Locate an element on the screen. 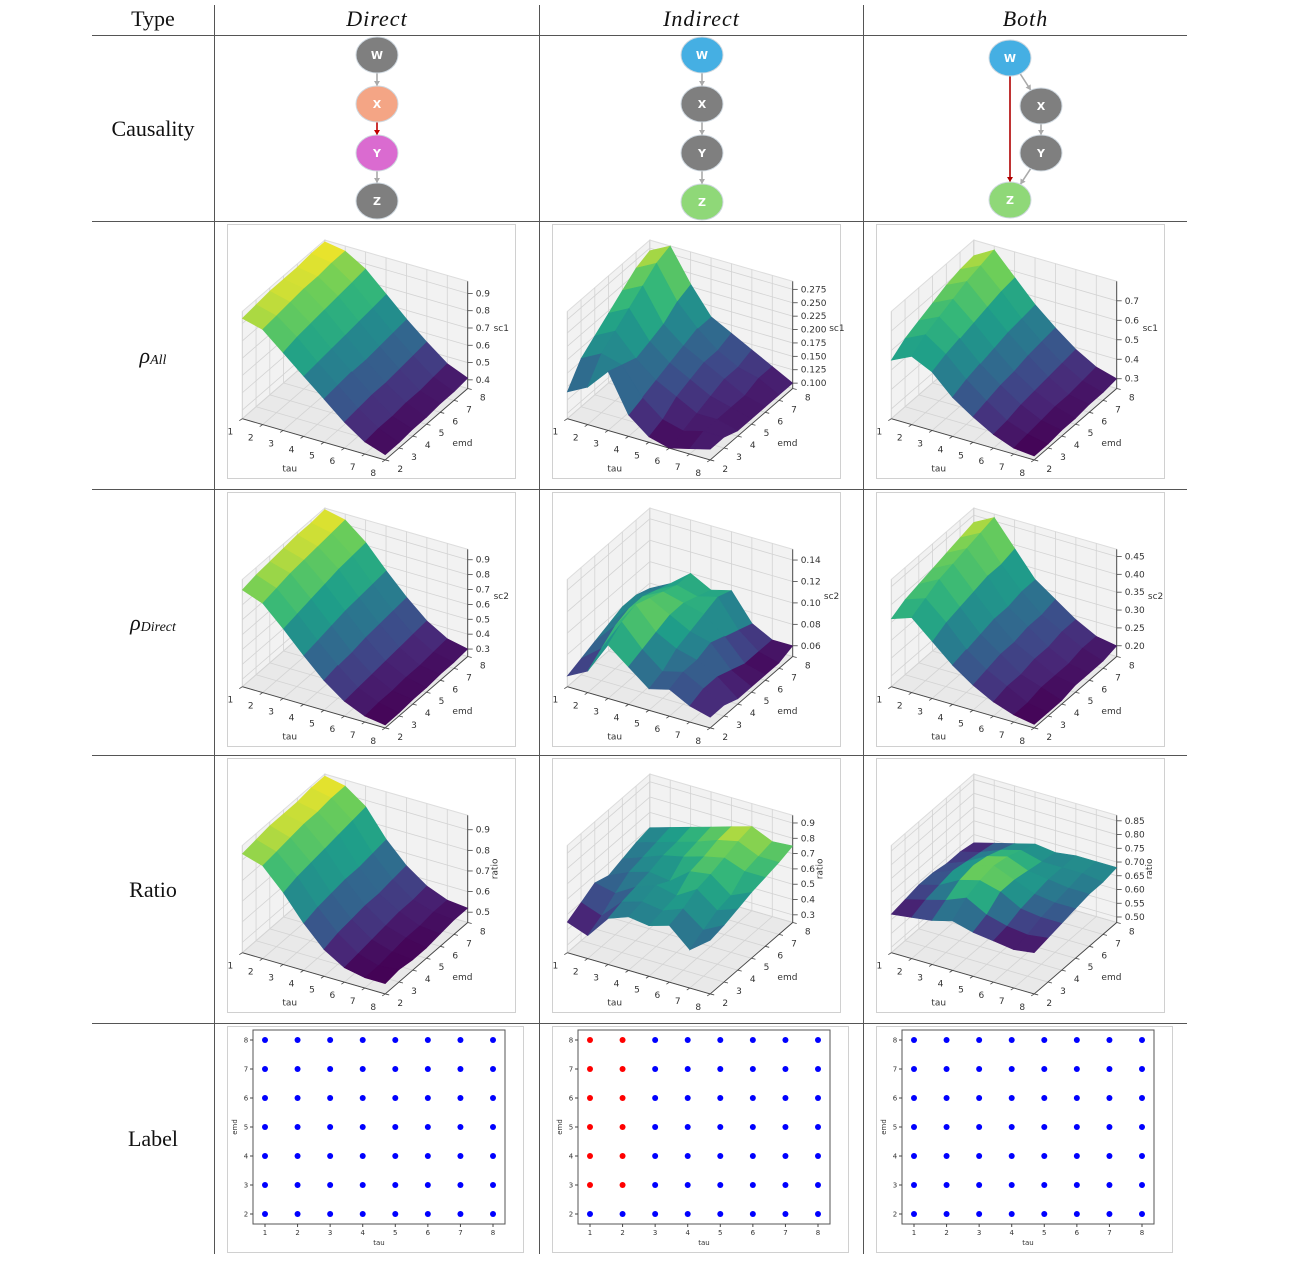 The image size is (1297, 1286). header-type: Type is located at coordinates (153, 20).